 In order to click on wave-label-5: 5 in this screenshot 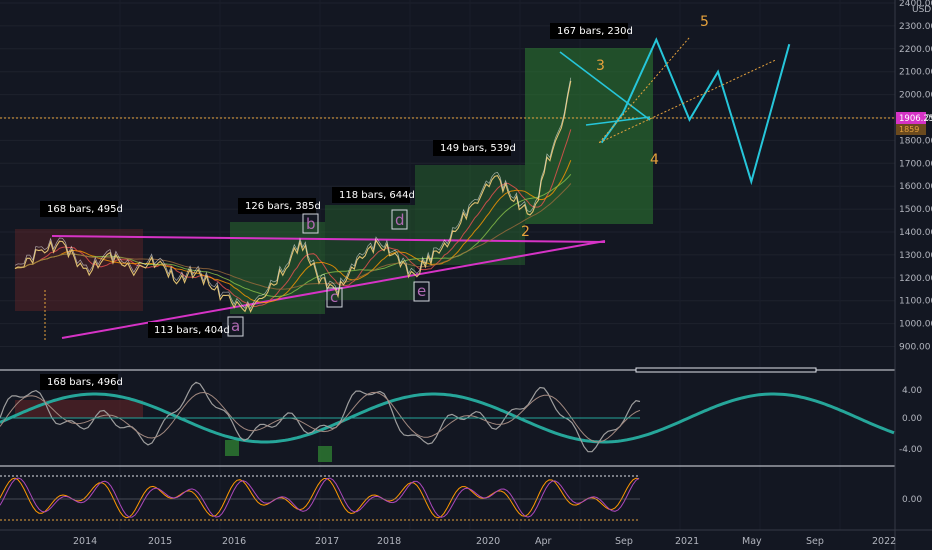, I will do `click(704, 22)`.